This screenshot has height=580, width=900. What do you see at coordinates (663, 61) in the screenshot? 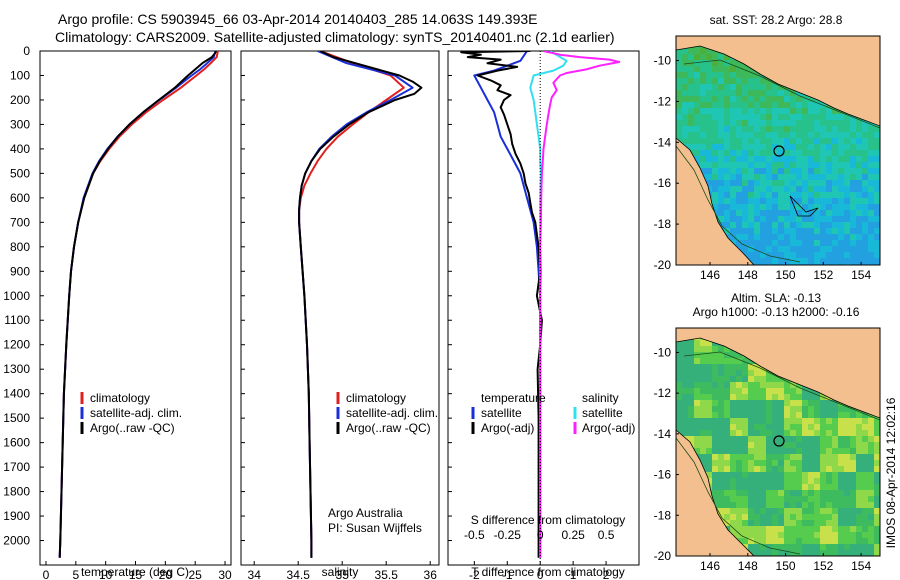
I see `map-y-tick-label: -10` at bounding box center [663, 61].